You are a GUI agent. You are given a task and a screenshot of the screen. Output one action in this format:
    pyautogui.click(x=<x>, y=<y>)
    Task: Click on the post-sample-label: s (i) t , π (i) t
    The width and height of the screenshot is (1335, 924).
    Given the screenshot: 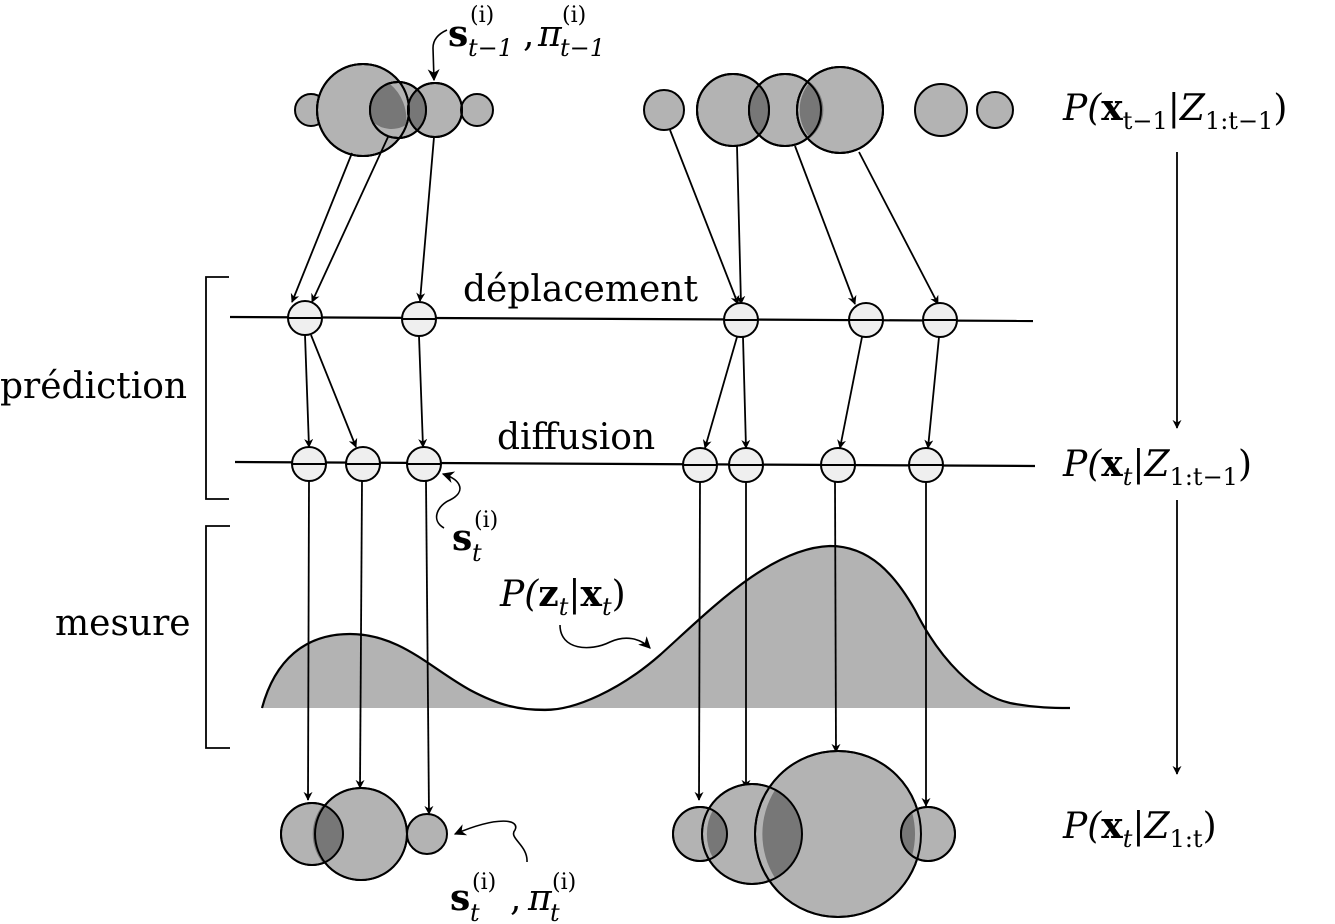 What is the action you would take?
    pyautogui.click(x=513, y=897)
    